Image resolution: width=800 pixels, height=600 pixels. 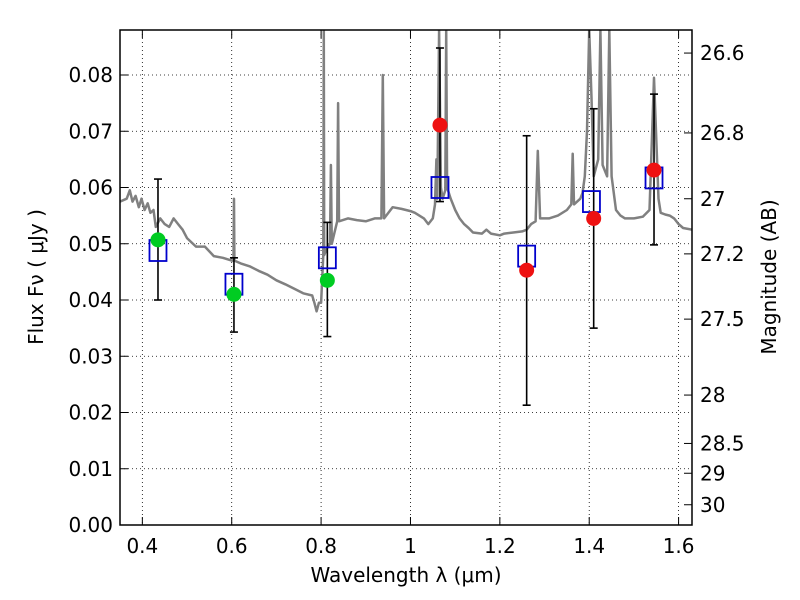 I want to click on y-tick-label: 0.08, so click(x=90, y=75).